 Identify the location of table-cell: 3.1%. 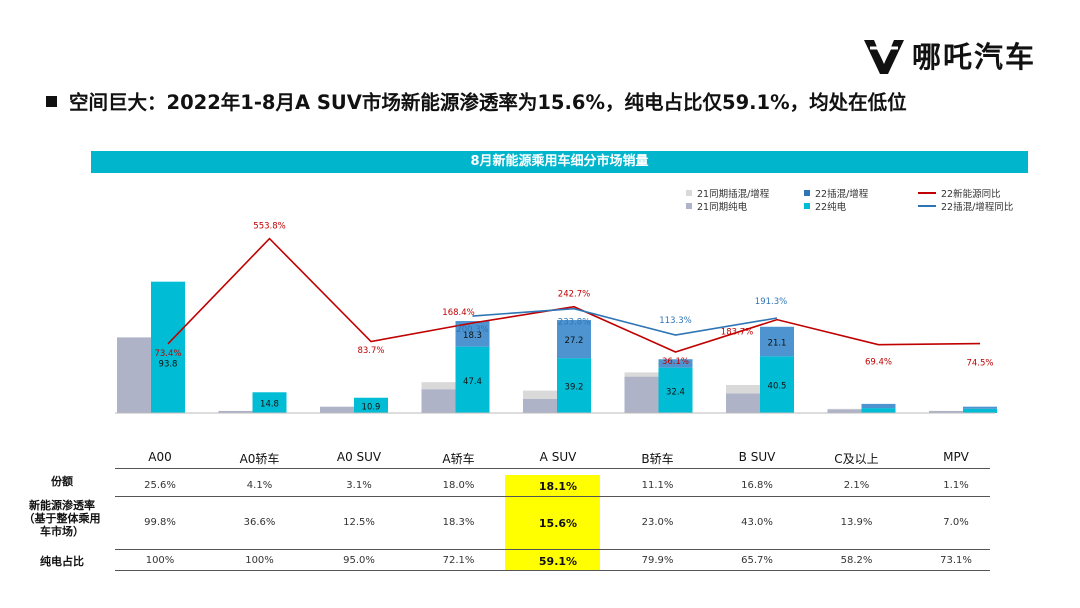
(359, 485).